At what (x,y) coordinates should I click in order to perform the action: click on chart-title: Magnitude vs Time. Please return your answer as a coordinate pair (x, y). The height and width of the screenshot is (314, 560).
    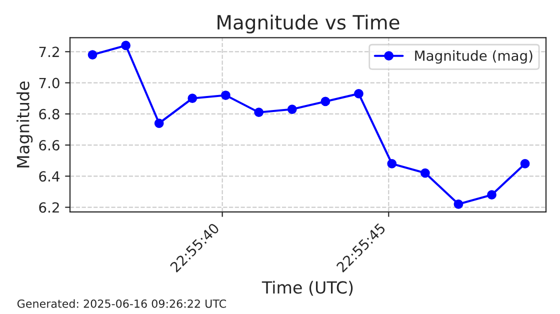
    Looking at the image, I should click on (309, 24).